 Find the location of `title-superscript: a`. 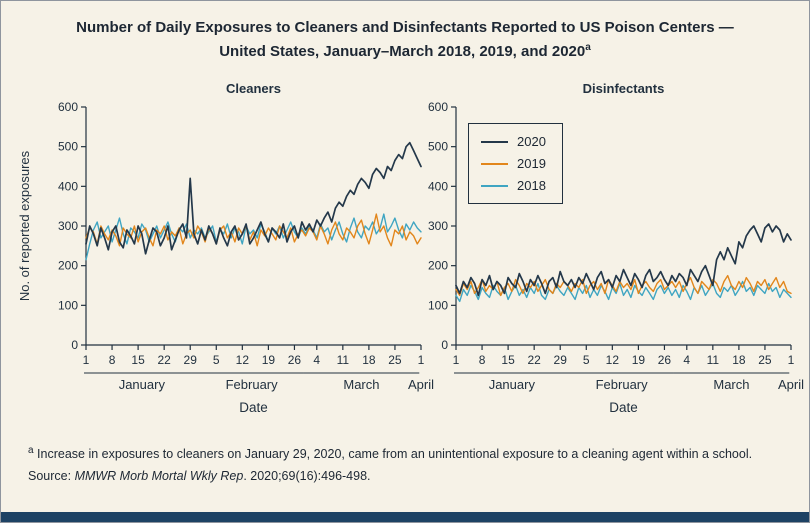

title-superscript: a is located at coordinates (588, 47).